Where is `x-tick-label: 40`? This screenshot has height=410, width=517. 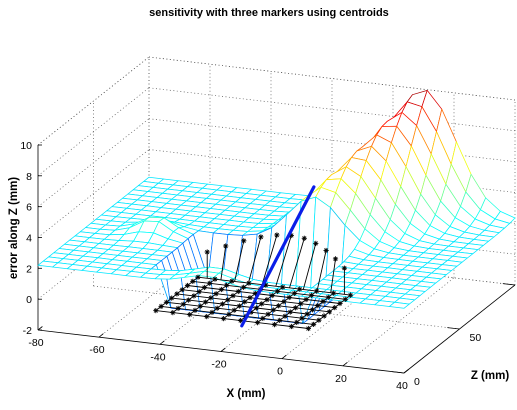 x-tick-label: 40 is located at coordinates (402, 386).